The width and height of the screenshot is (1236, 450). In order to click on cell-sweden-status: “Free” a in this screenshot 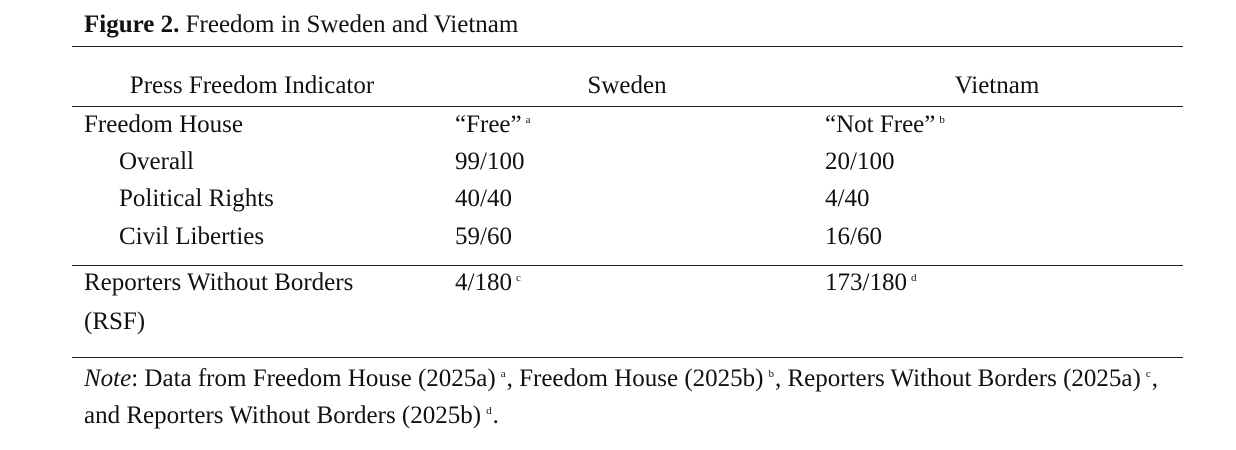, I will do `click(493, 125)`.